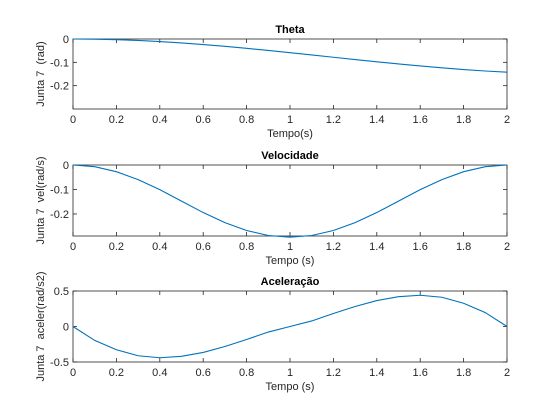  I want to click on y-axis-label: Junta 7 (rad), so click(41, 73).